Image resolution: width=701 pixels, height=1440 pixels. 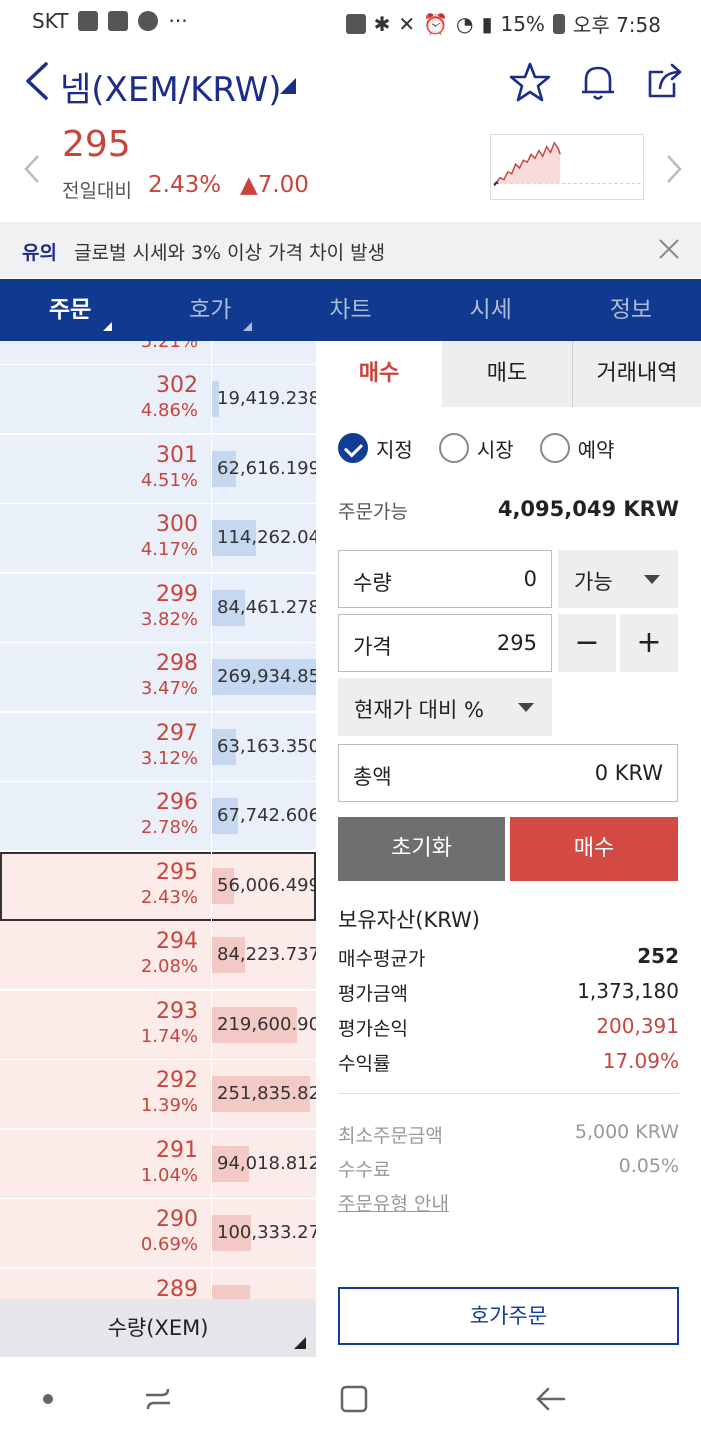 I want to click on order-book-row: 289, so click(x=158, y=1284).